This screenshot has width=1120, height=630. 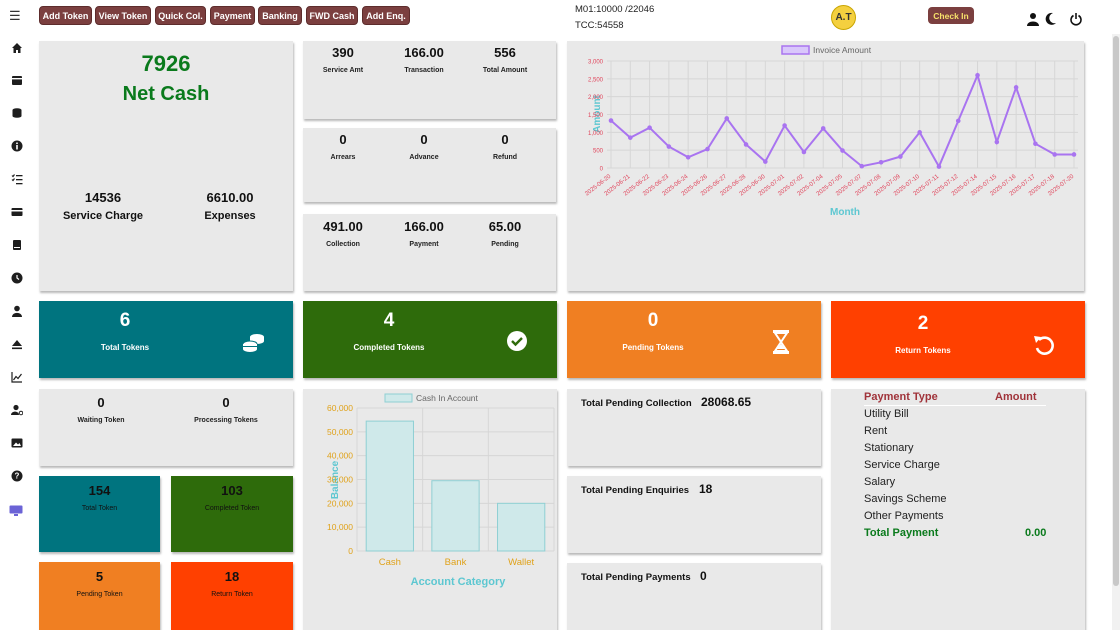 What do you see at coordinates (232, 576) in the screenshot?
I see `return-token-count: 18` at bounding box center [232, 576].